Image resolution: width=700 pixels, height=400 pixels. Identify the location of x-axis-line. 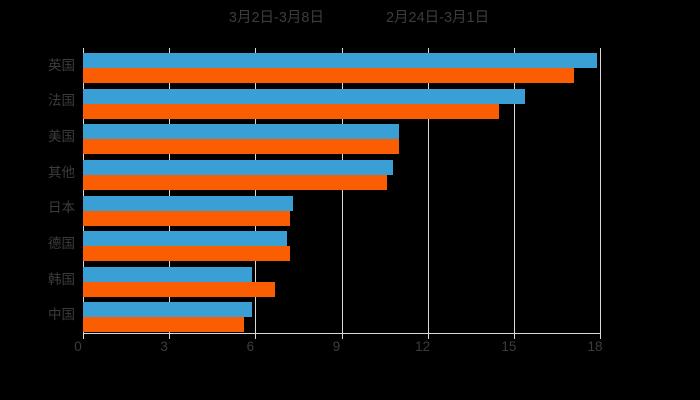
(342, 333).